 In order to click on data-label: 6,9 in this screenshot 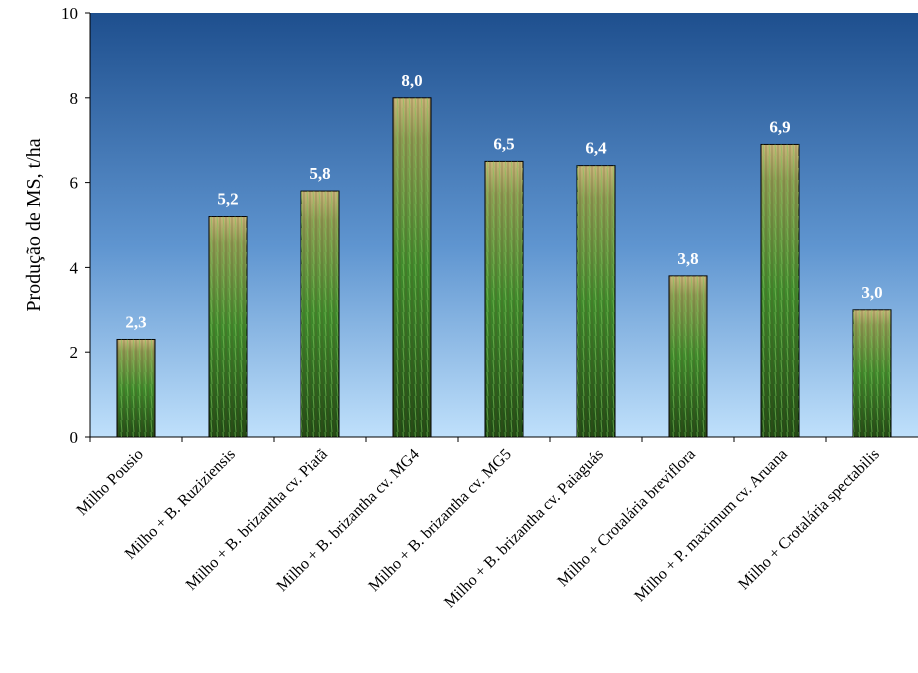, I will do `click(779, 126)`.